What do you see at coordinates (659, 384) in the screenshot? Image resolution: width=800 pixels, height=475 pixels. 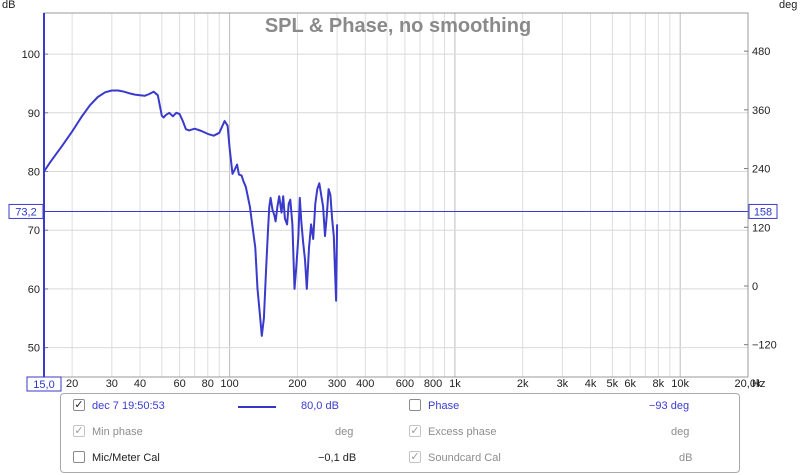 I see `x-tick-label: 8k` at bounding box center [659, 384].